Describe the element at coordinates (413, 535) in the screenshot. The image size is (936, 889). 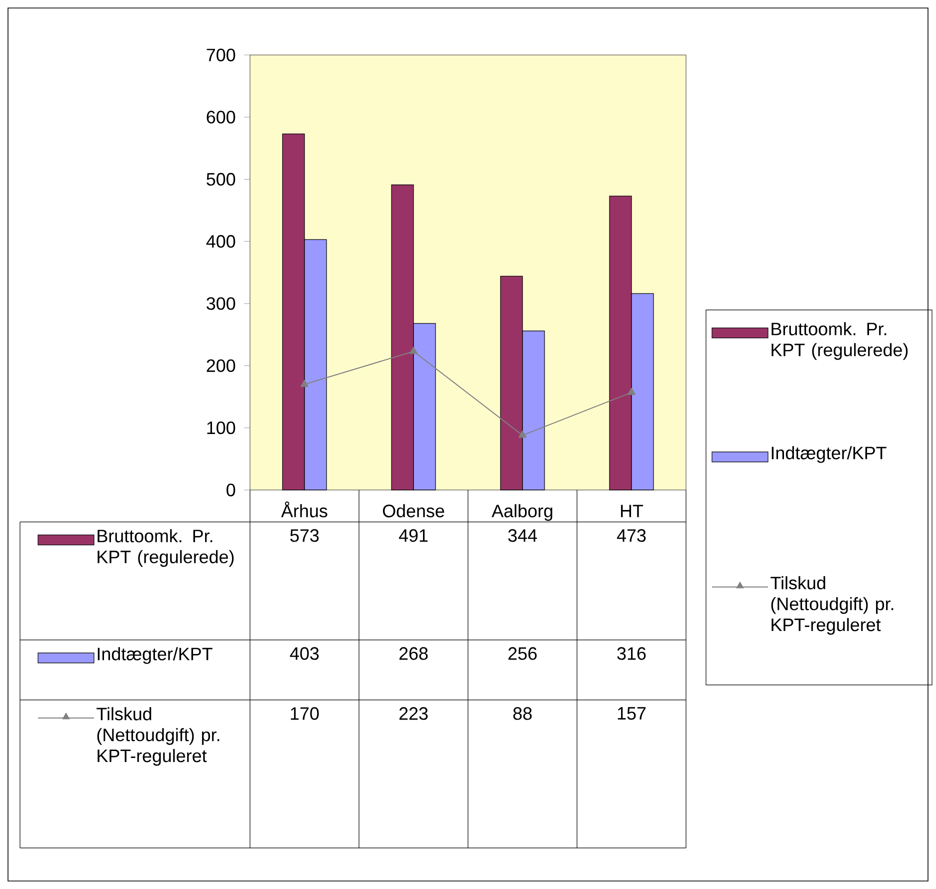
I see `data-label: 491` at that location.